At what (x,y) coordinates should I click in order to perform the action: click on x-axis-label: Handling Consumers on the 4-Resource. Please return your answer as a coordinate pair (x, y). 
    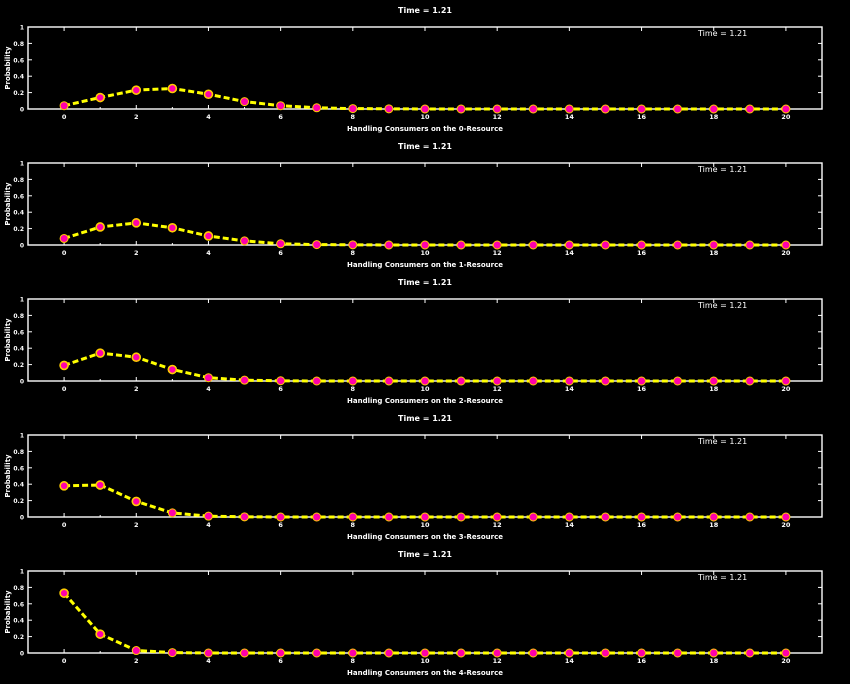
    Looking at the image, I should click on (425, 673).